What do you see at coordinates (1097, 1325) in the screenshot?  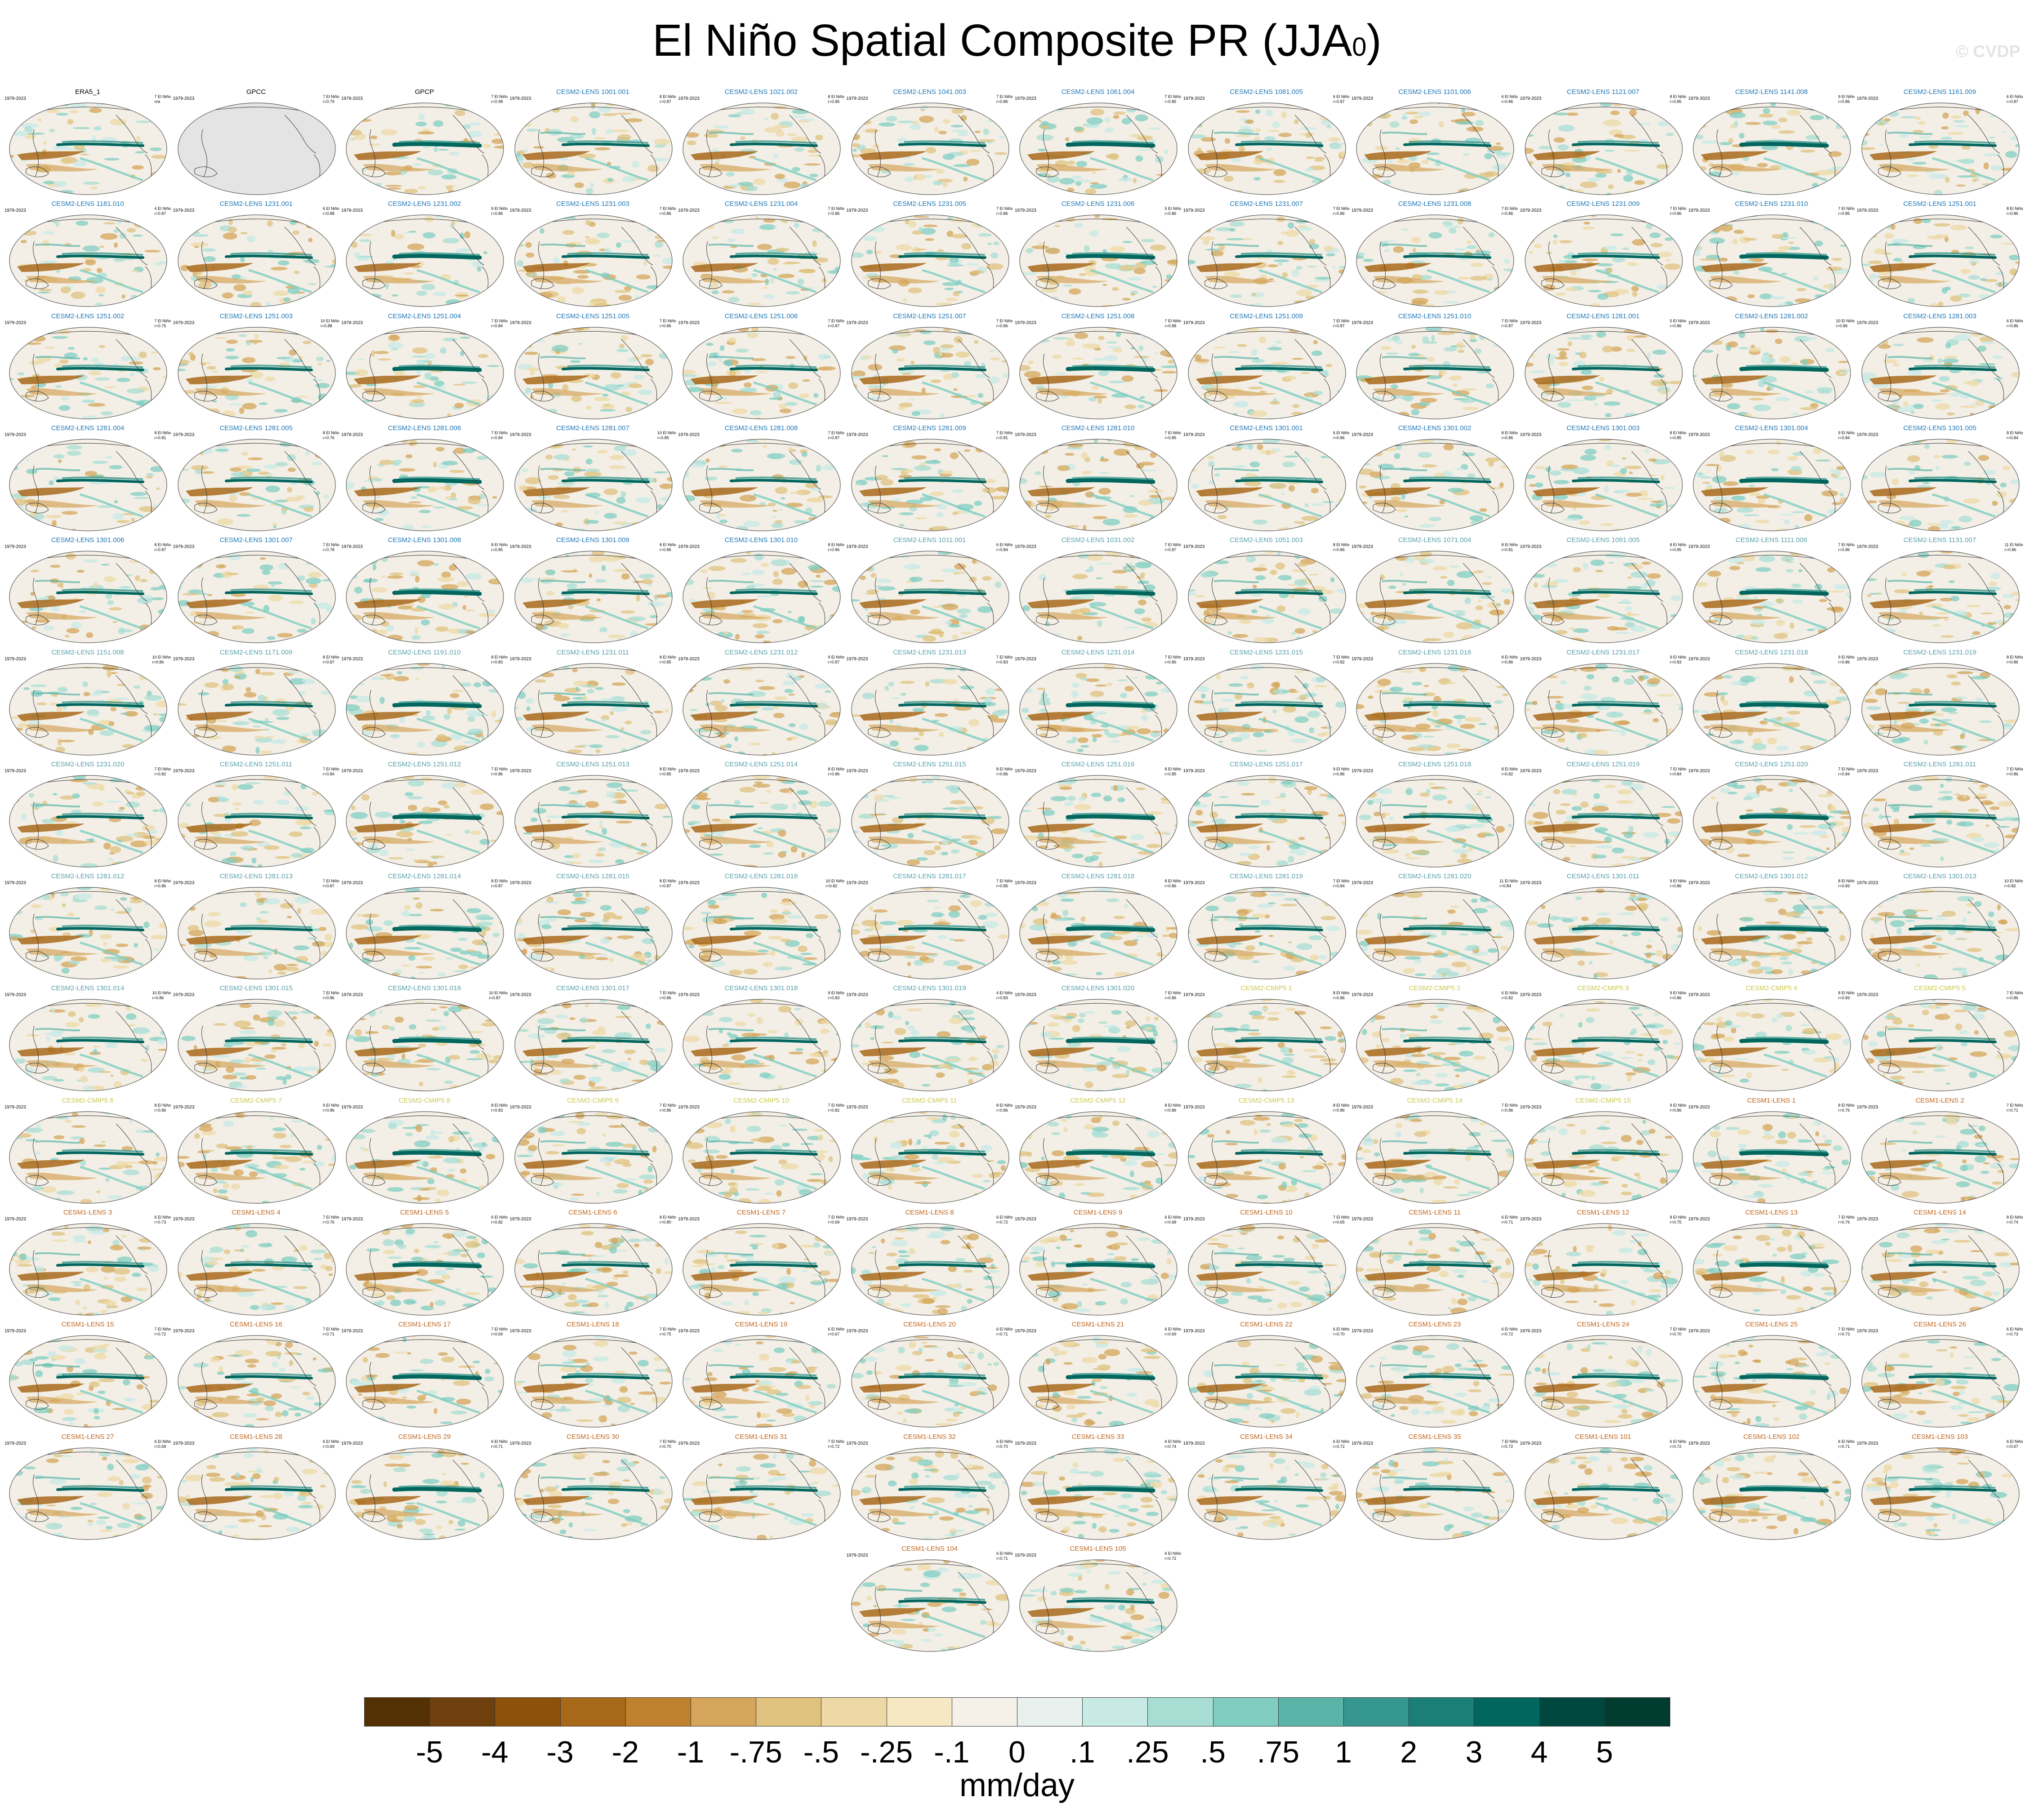 I see `panel-title: CESM1-LENS 21` at bounding box center [1097, 1325].